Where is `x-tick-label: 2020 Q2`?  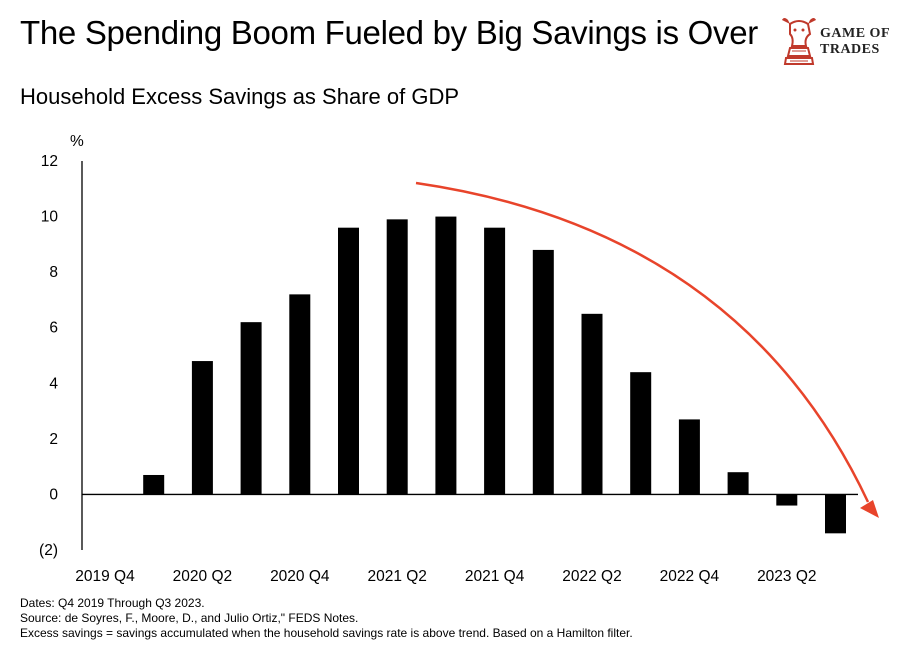
x-tick-label: 2020 Q2 is located at coordinates (202, 576).